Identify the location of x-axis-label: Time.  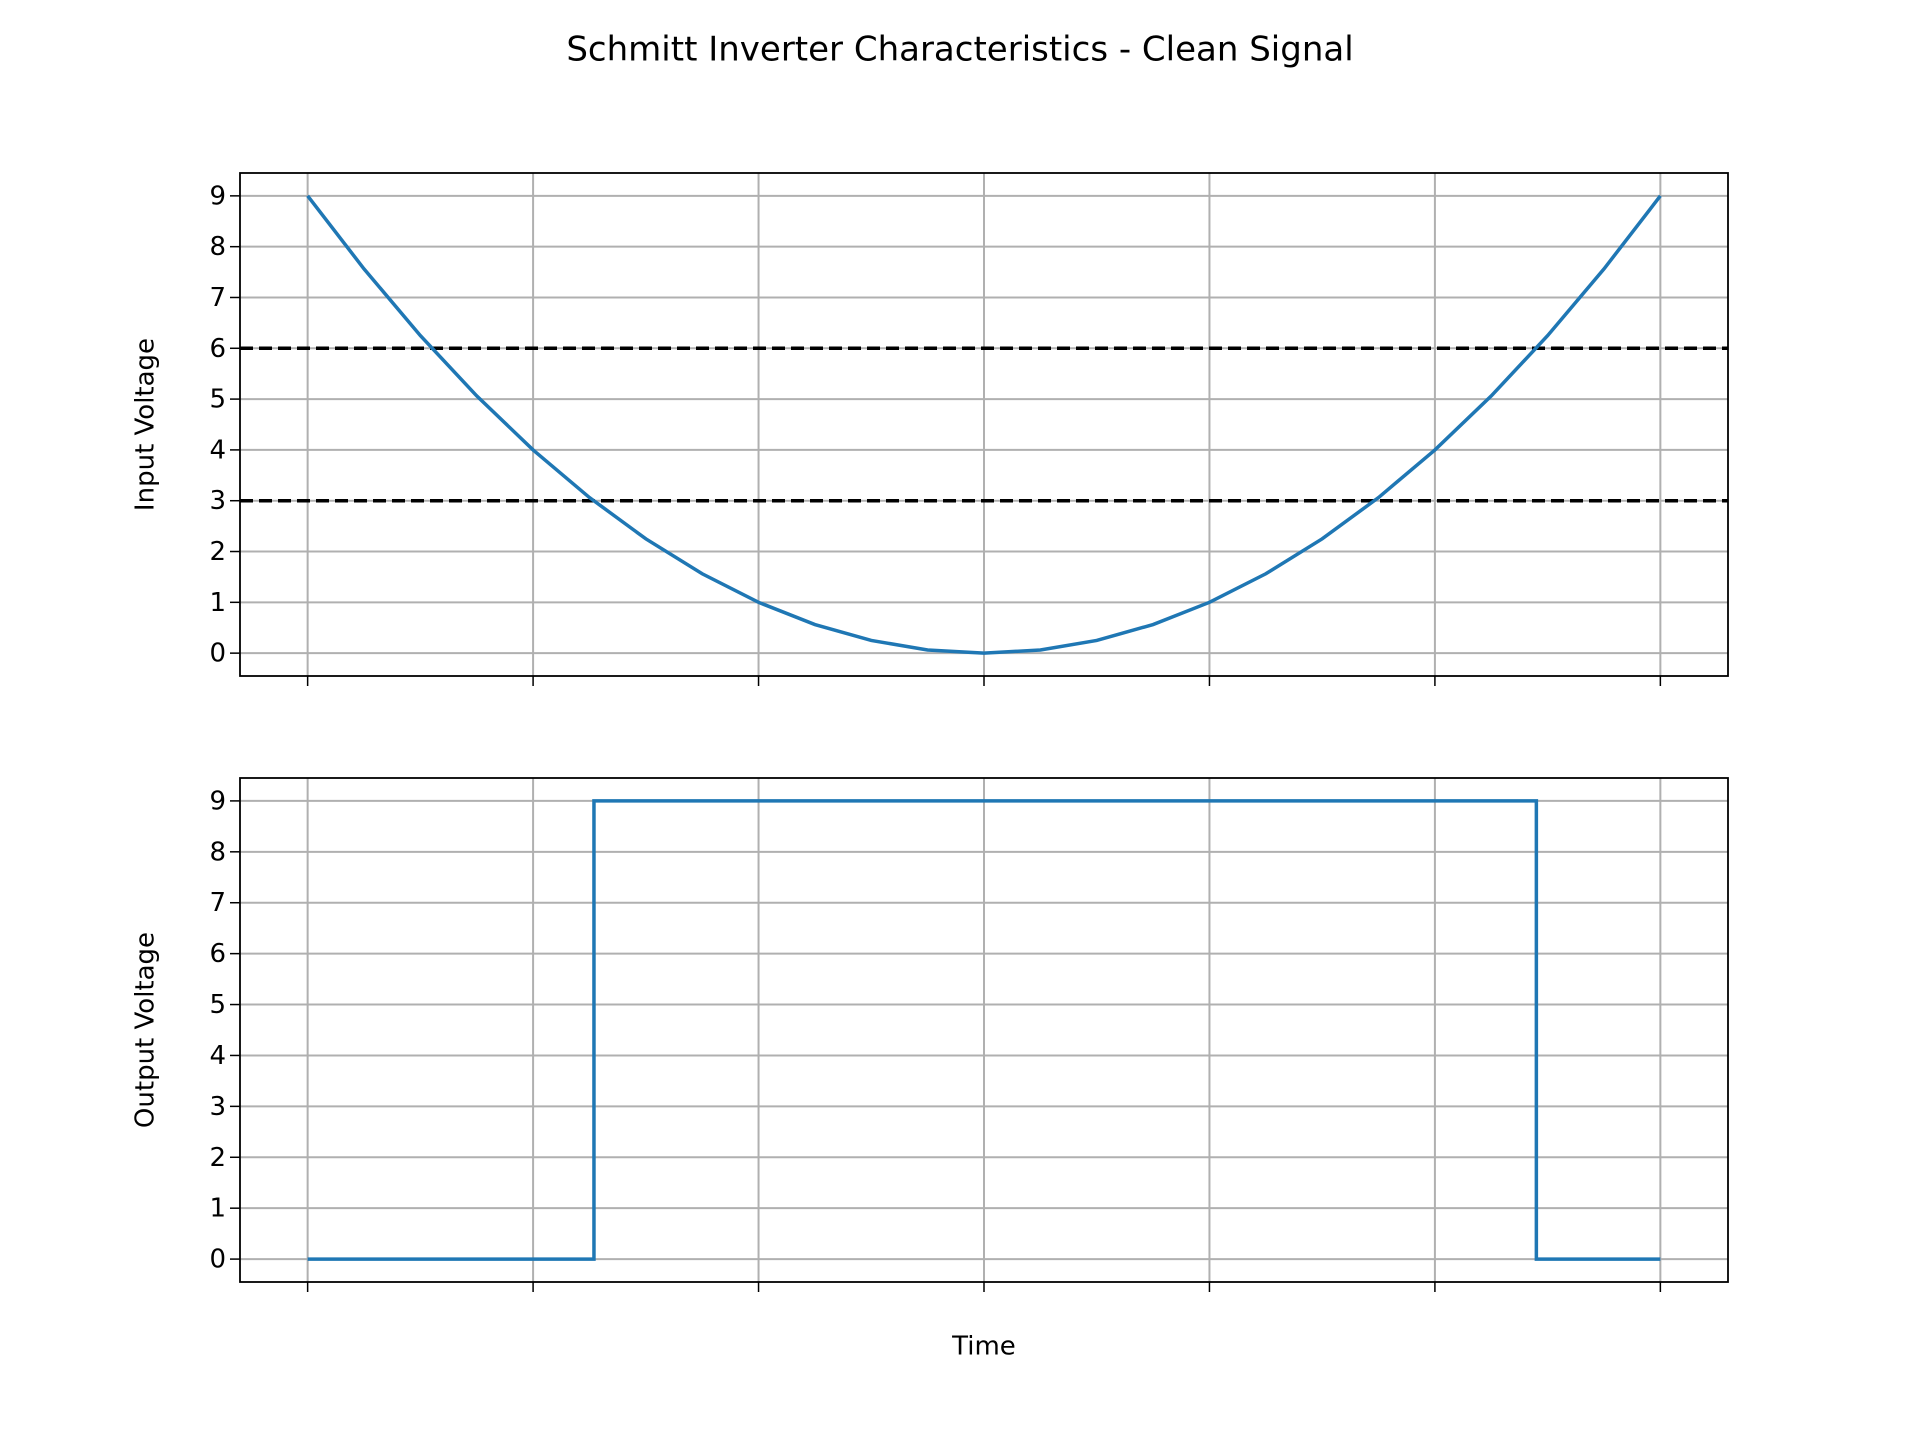
(983, 1347).